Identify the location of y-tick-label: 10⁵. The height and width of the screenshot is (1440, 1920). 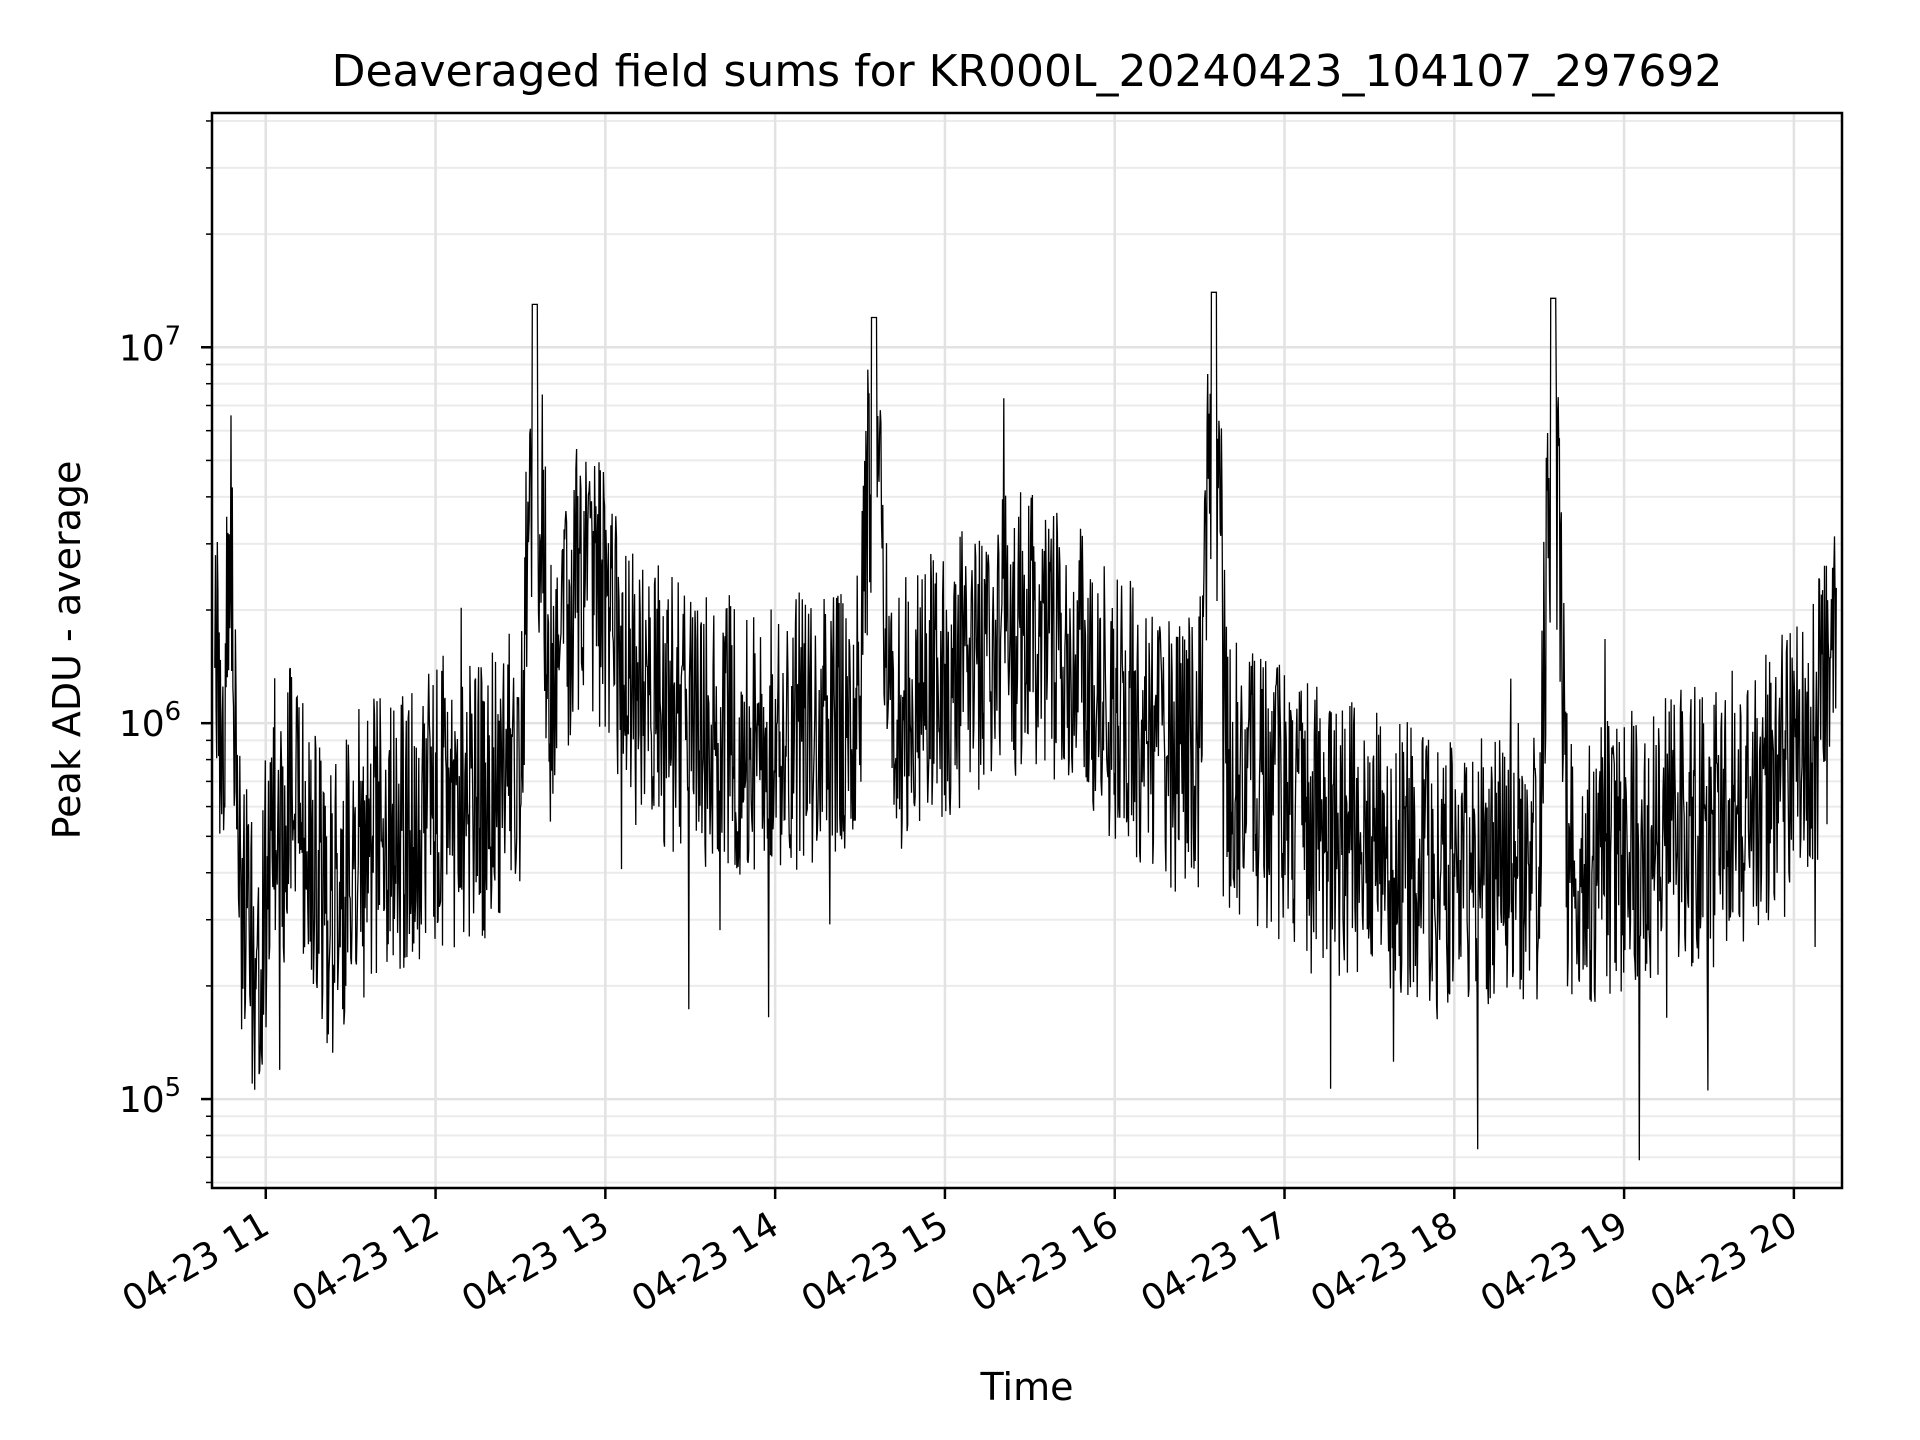
(150, 1097).